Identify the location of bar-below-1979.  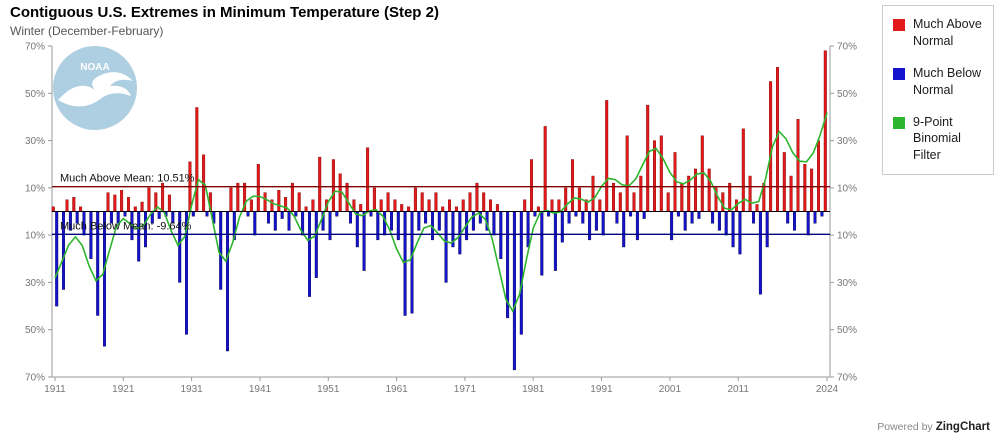
(521, 273).